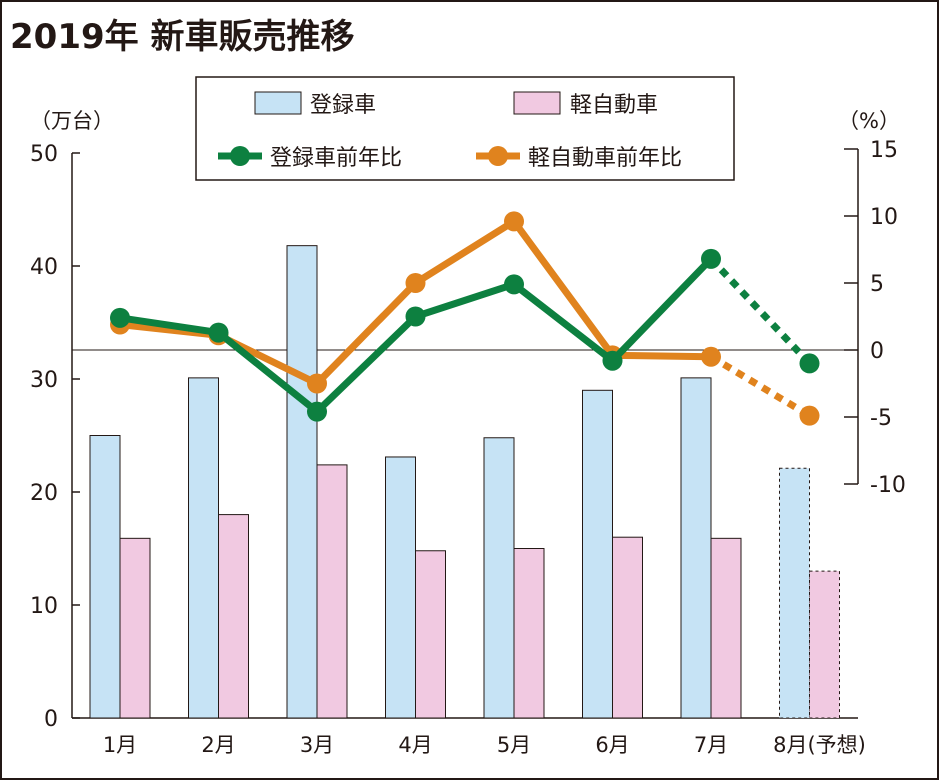 This screenshot has width=939, height=780. Describe the element at coordinates (612, 745) in the screenshot. I see `x-tick-label: 6月` at that location.